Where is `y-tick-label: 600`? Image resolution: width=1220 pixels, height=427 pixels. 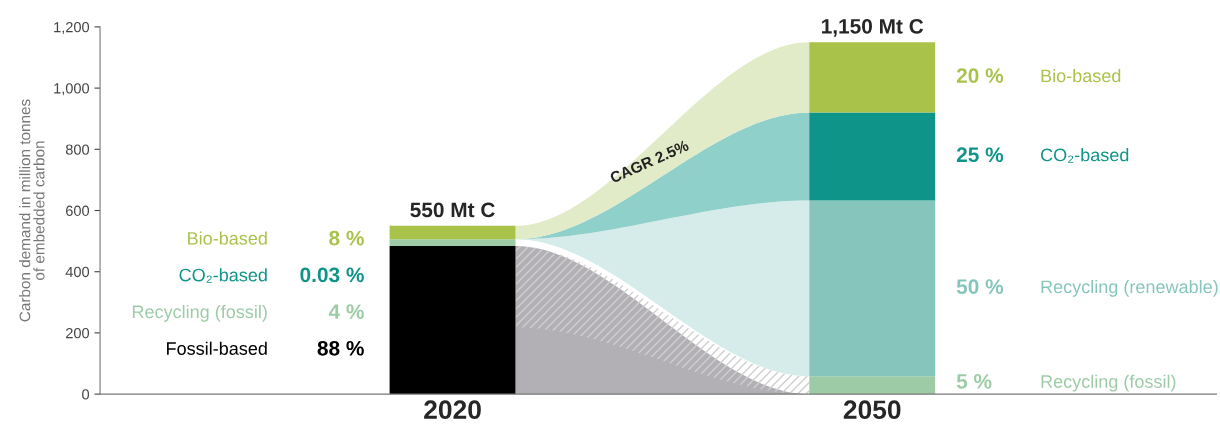 y-tick-label: 600 is located at coordinates (78, 210).